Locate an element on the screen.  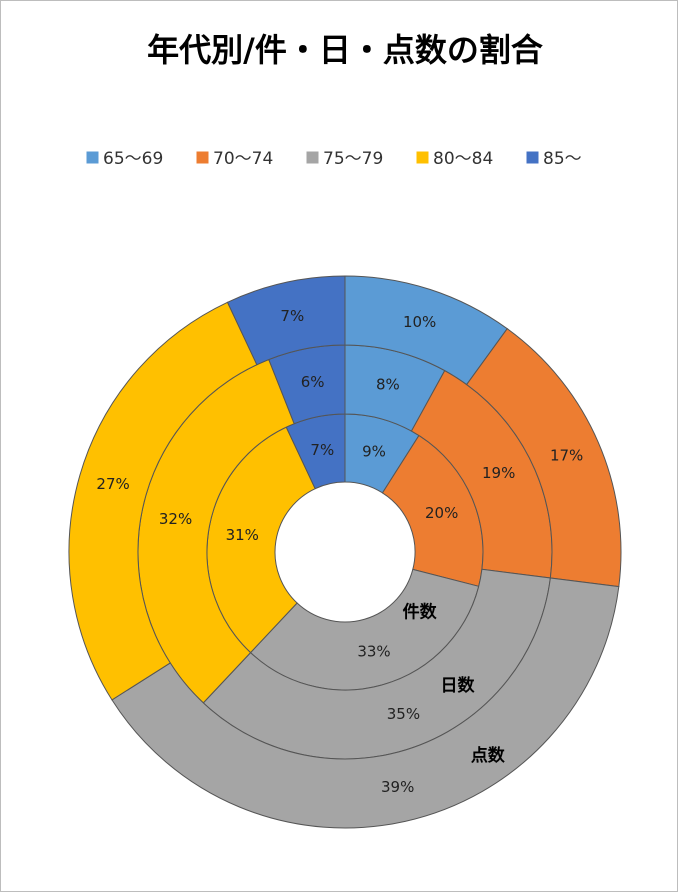
value-label: 8% is located at coordinates (388, 384).